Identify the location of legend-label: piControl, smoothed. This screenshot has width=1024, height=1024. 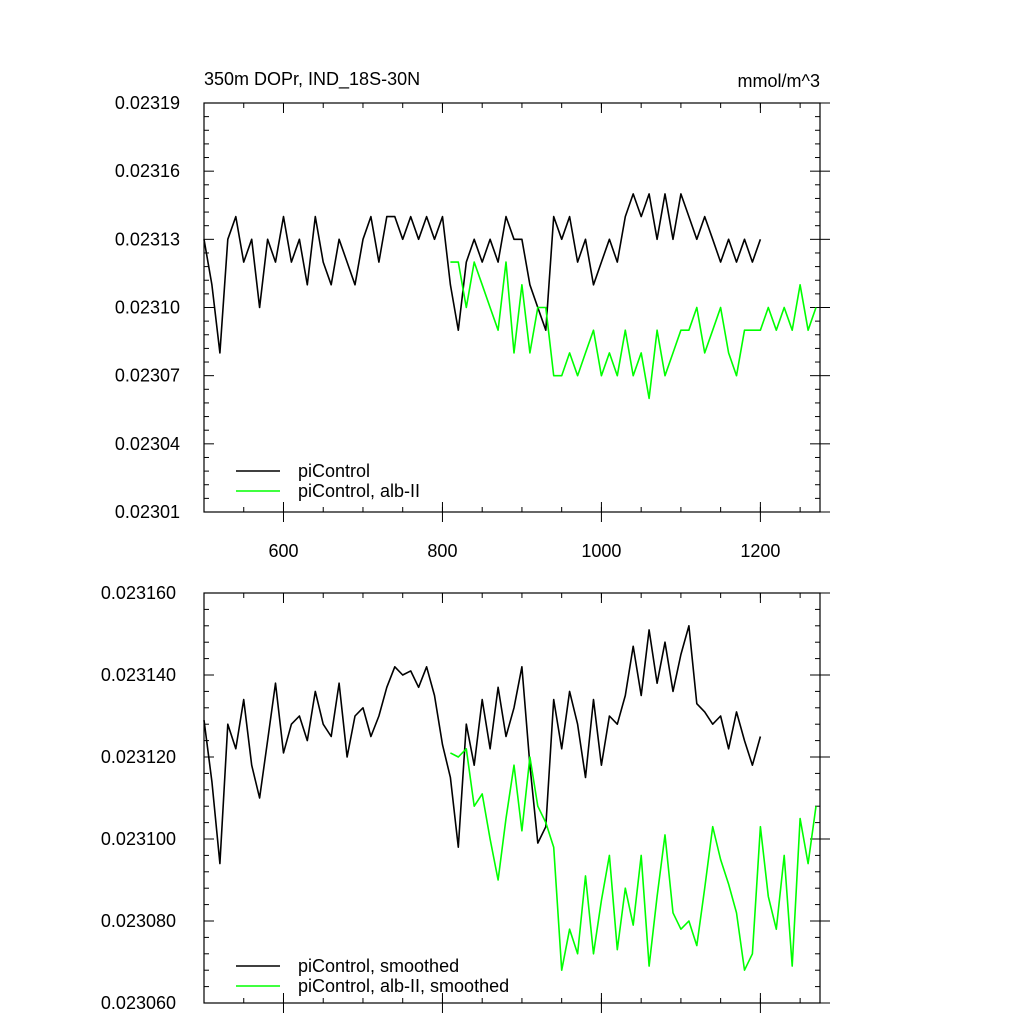
(378, 966).